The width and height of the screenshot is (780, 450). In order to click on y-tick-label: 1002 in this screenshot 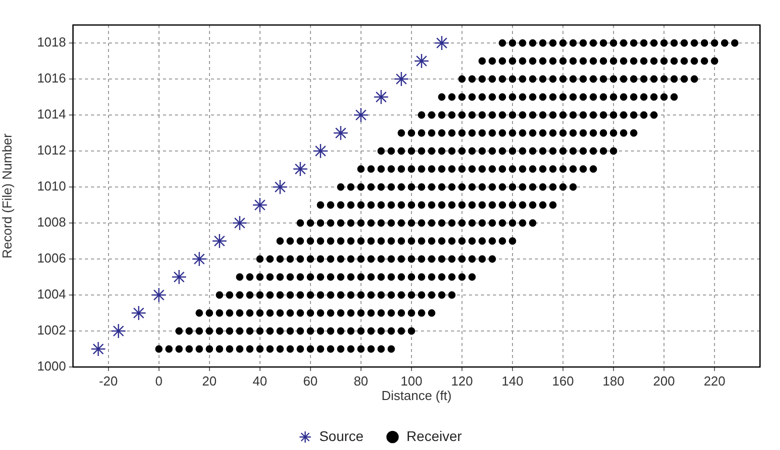, I will do `click(51, 330)`.